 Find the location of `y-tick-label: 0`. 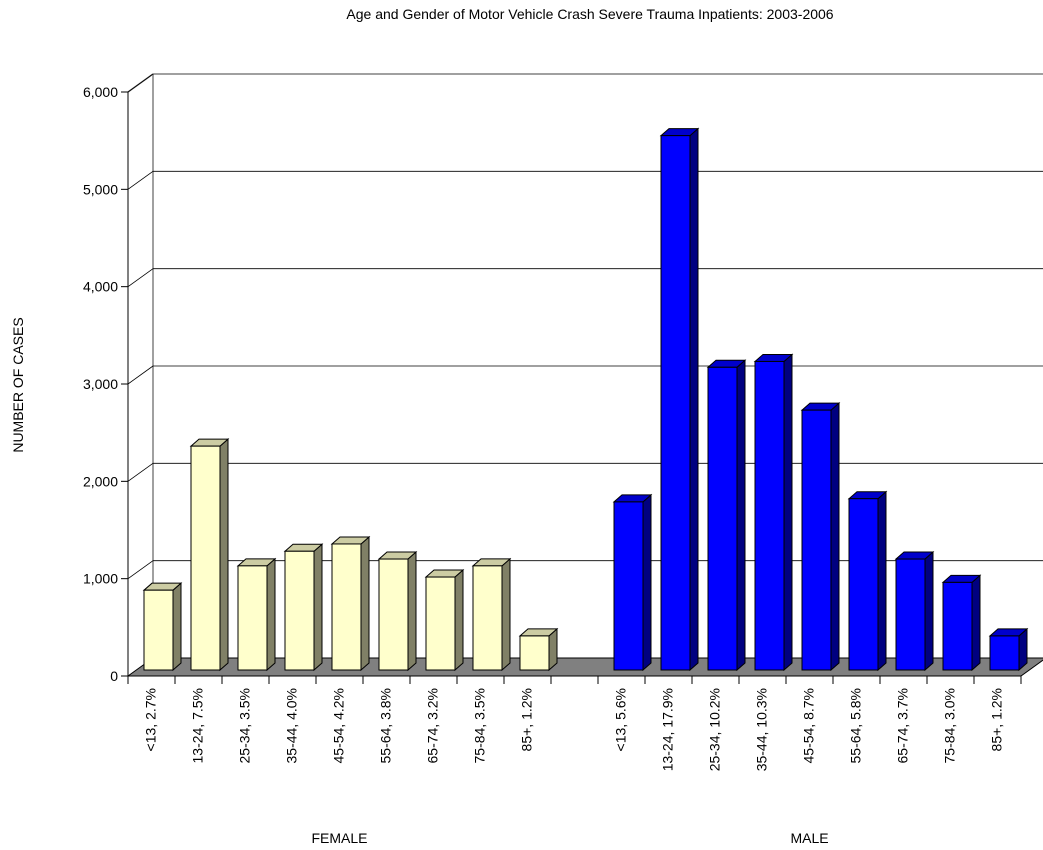

y-tick-label: 0 is located at coordinates (114, 676).